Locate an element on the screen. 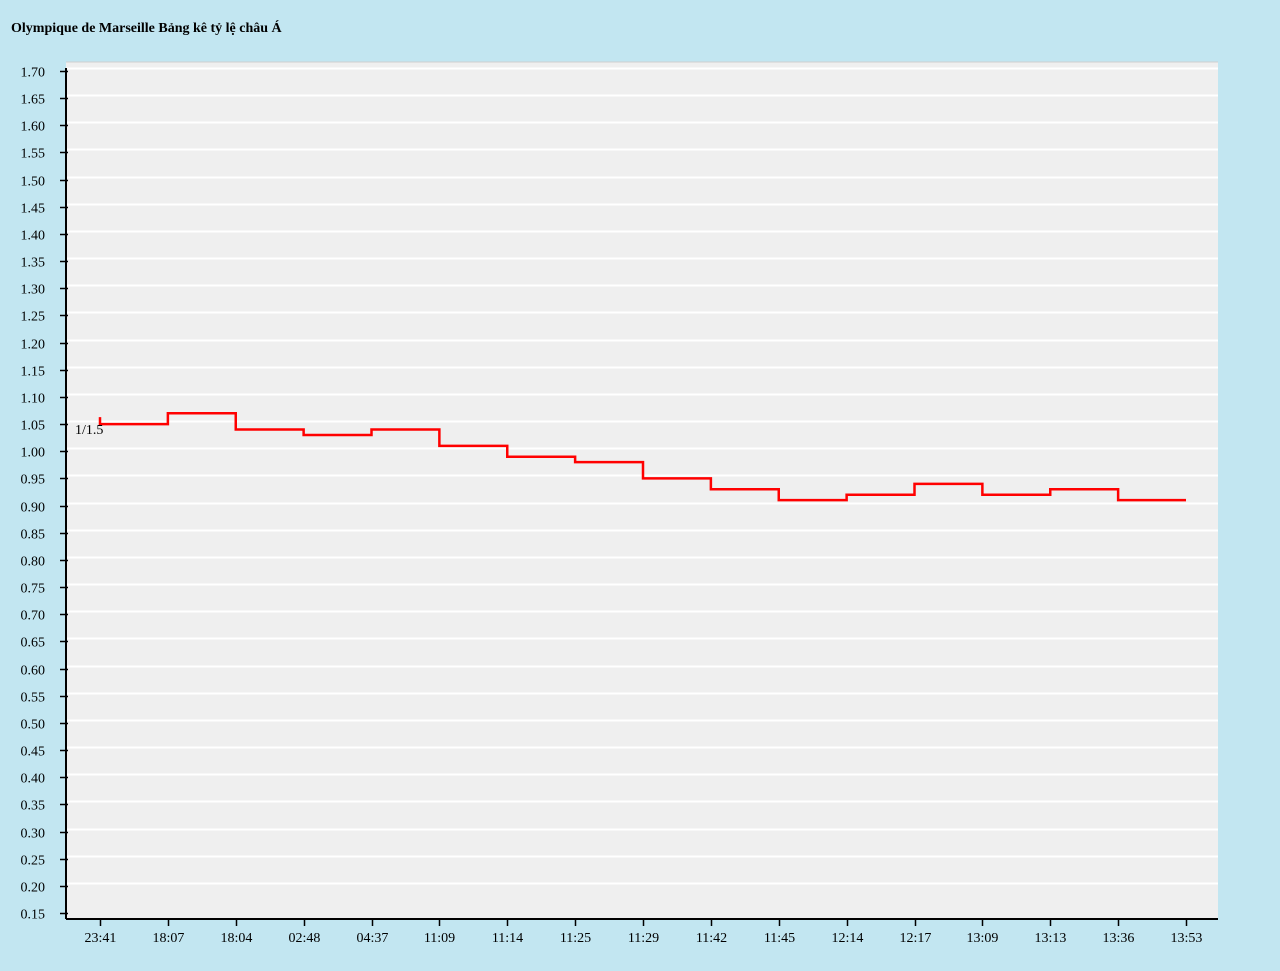 This screenshot has height=971, width=1280. y-tick-label: 0.55 is located at coordinates (33, 698).